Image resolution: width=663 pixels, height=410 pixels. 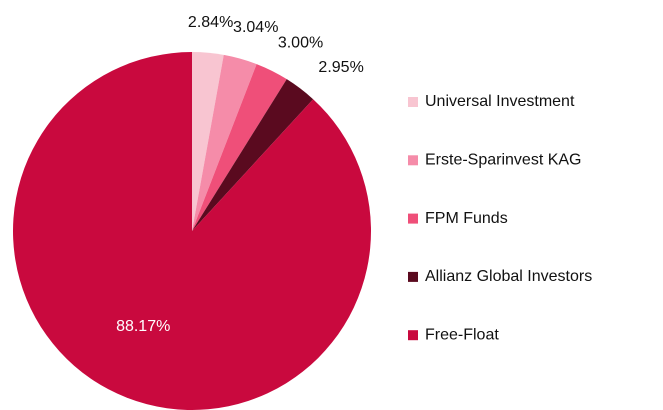 What do you see at coordinates (210, 22) in the screenshot?
I see `data-label: 2.84%` at bounding box center [210, 22].